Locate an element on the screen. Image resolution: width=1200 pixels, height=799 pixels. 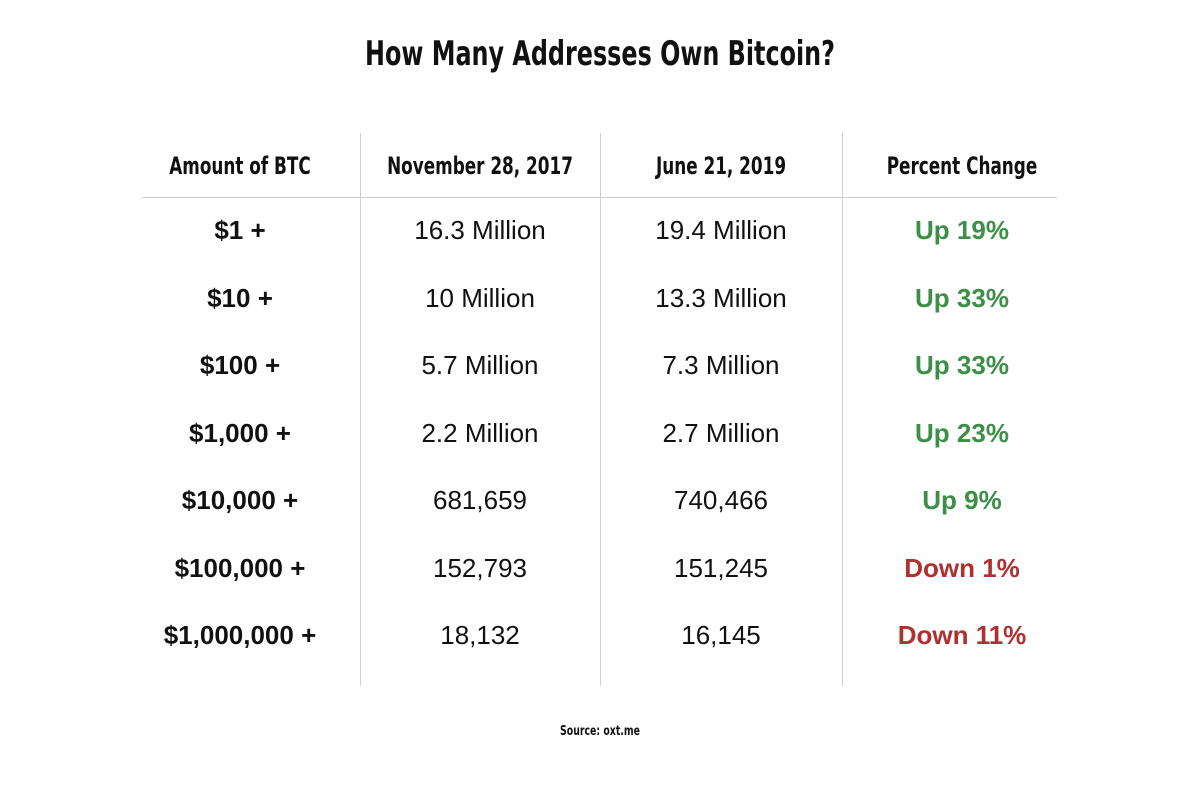
jun-2019-cell: 2.7 Million is located at coordinates (721, 433).